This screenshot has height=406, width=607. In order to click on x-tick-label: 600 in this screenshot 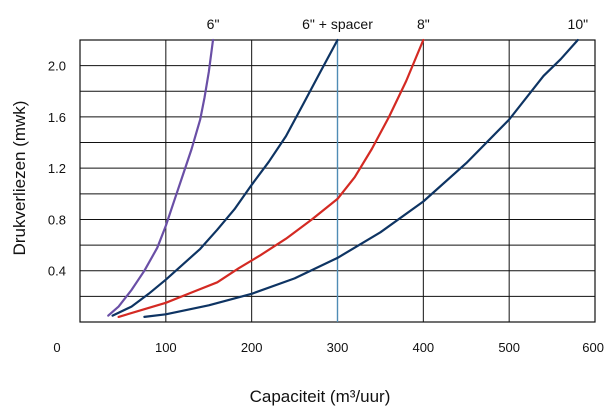, I will do `click(593, 347)`.